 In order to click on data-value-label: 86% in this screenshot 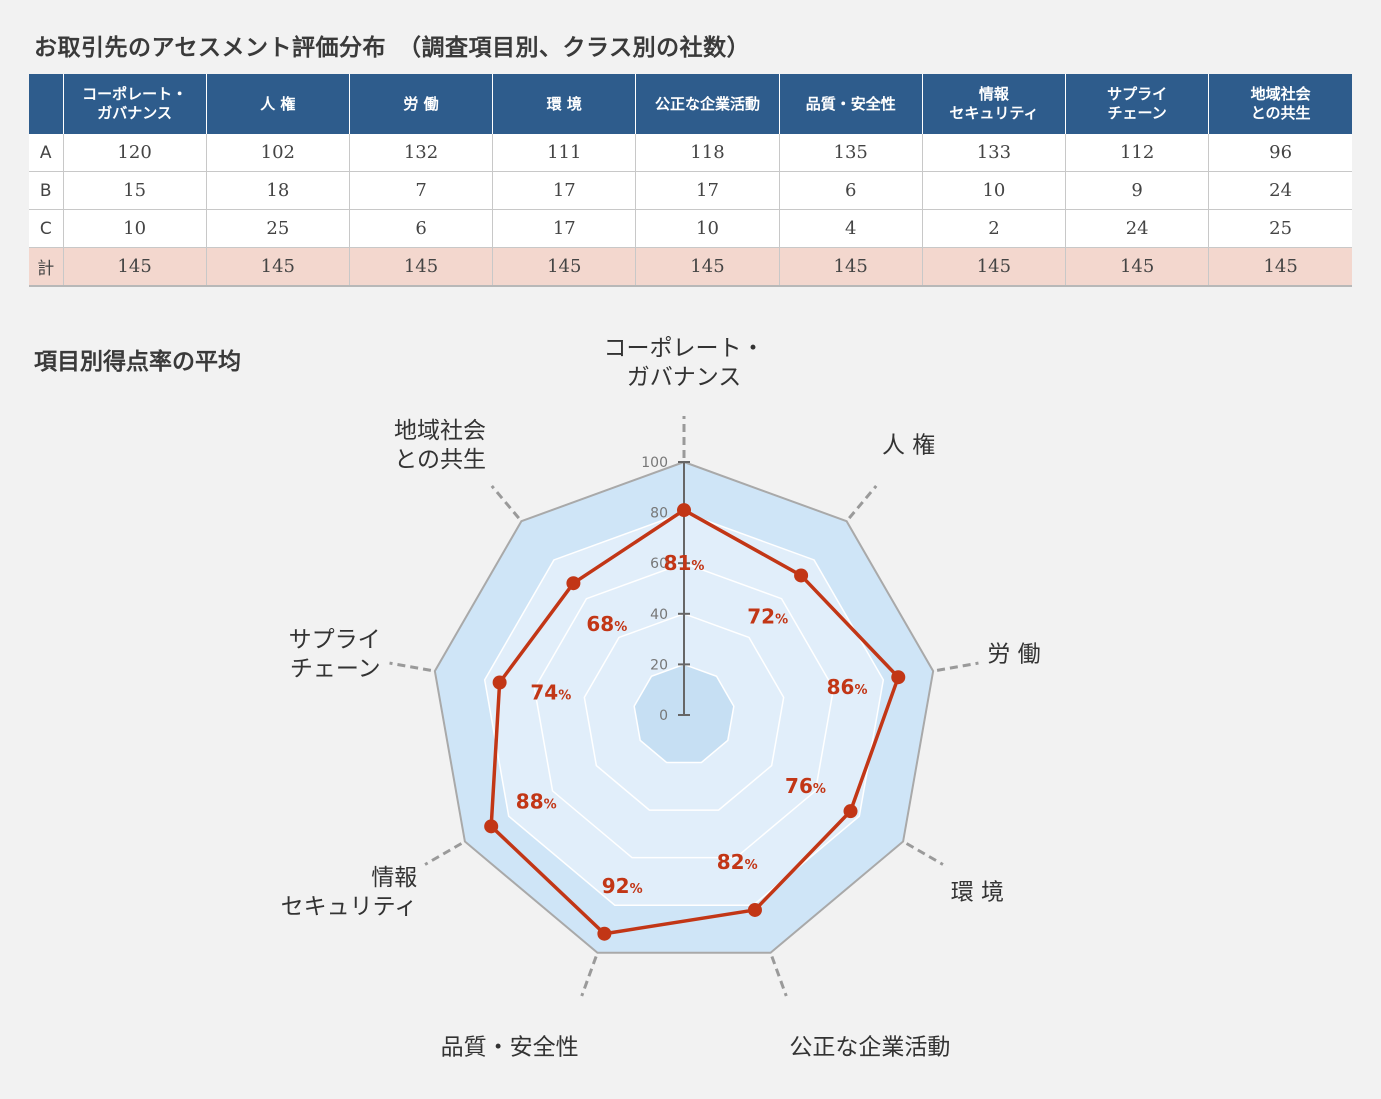, I will do `click(847, 687)`.